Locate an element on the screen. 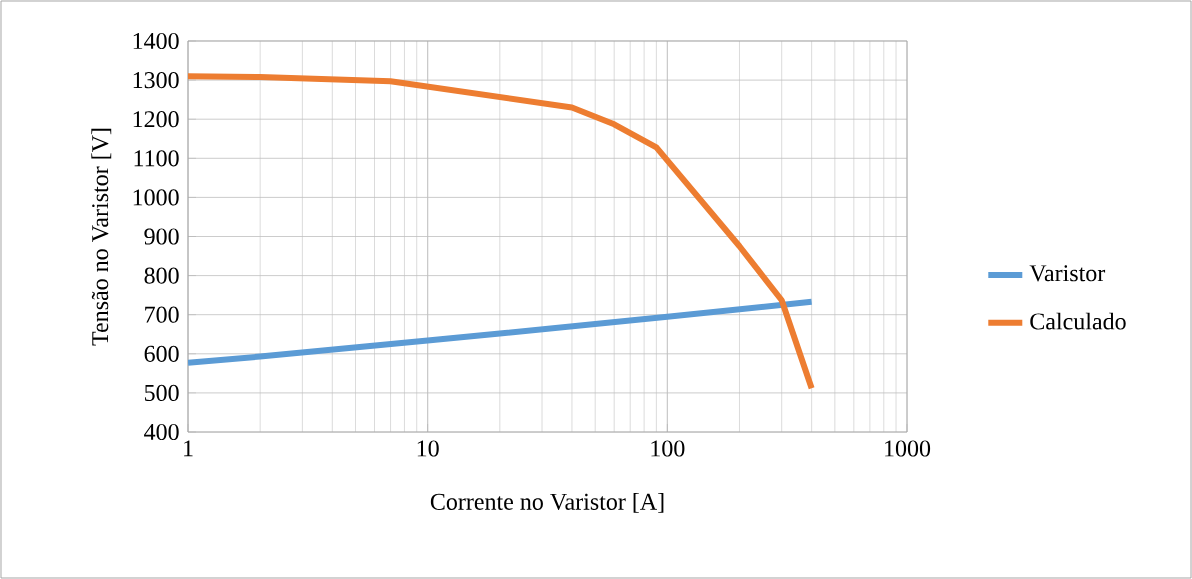  y-tick-label: 700 is located at coordinates (162, 314).